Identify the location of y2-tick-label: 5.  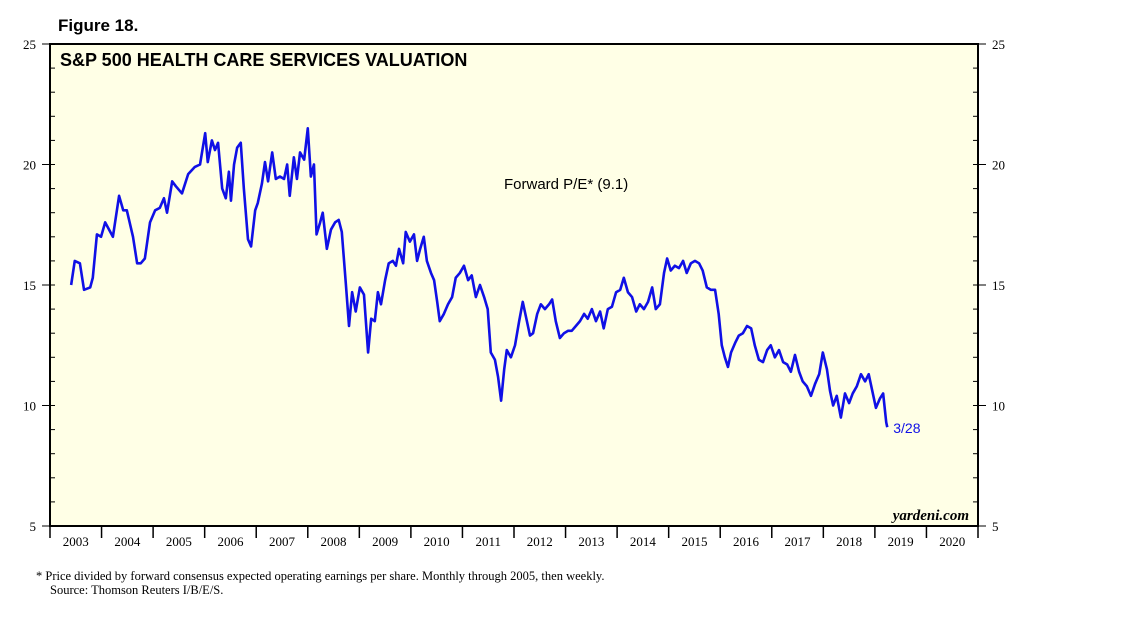
(995, 526).